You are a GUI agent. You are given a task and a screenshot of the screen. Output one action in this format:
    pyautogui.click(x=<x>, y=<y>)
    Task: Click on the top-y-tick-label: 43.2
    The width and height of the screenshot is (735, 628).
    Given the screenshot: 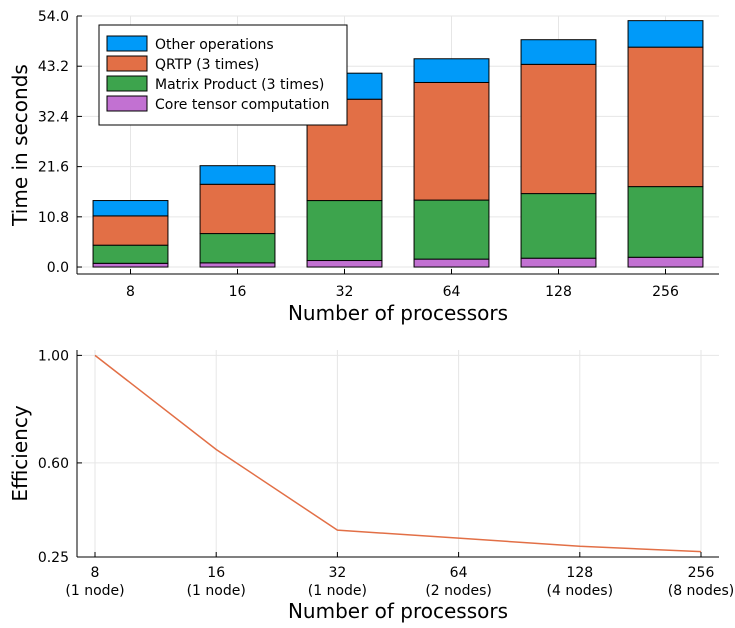 What is the action you would take?
    pyautogui.click(x=53, y=67)
    